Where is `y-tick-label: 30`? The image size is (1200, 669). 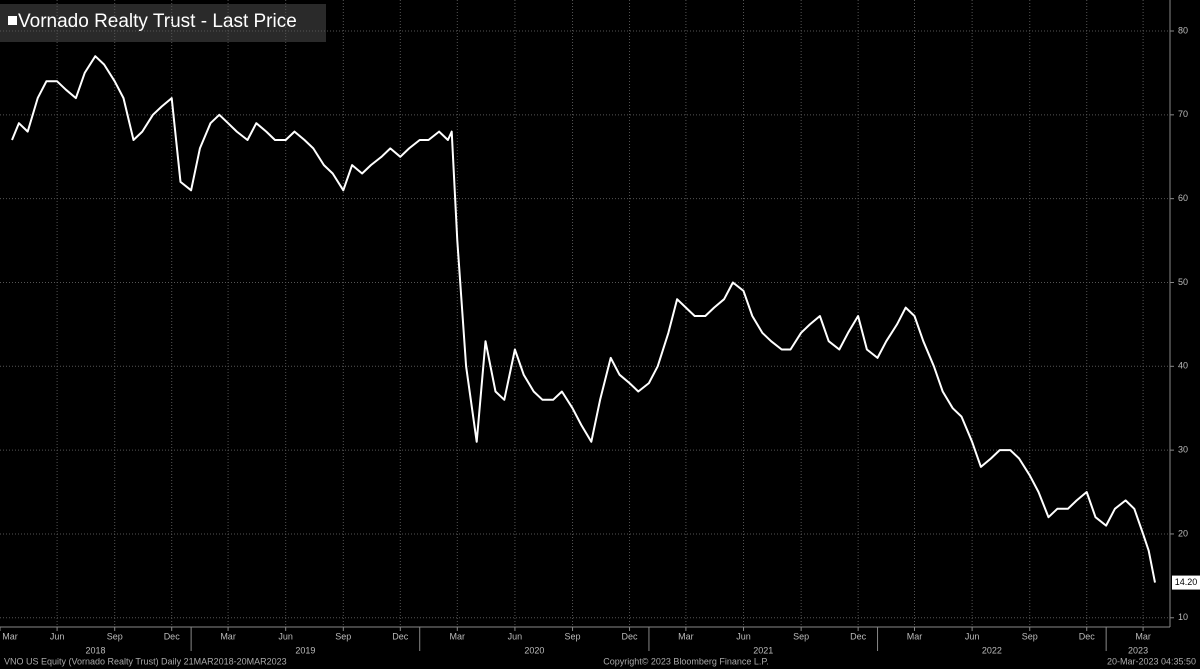 y-tick-label: 30 is located at coordinates (1183, 450).